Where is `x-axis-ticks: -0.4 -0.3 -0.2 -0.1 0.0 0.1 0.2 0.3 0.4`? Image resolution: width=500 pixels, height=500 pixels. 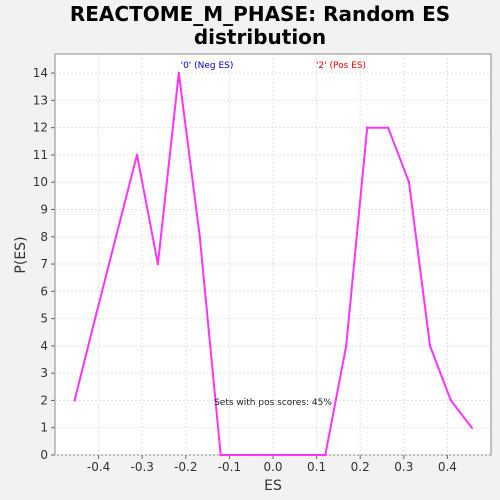 x-axis-ticks: -0.4 -0.3 -0.2 -0.1 0.0 0.1 0.2 0.3 0.4 is located at coordinates (272, 464).